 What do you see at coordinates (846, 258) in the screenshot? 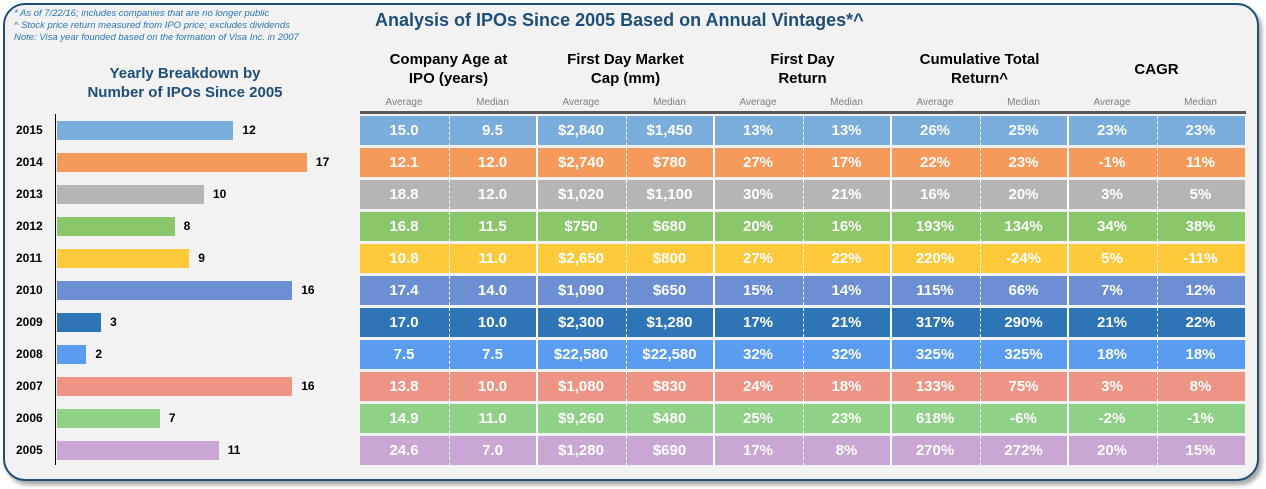
I see `table-cell: 22%` at bounding box center [846, 258].